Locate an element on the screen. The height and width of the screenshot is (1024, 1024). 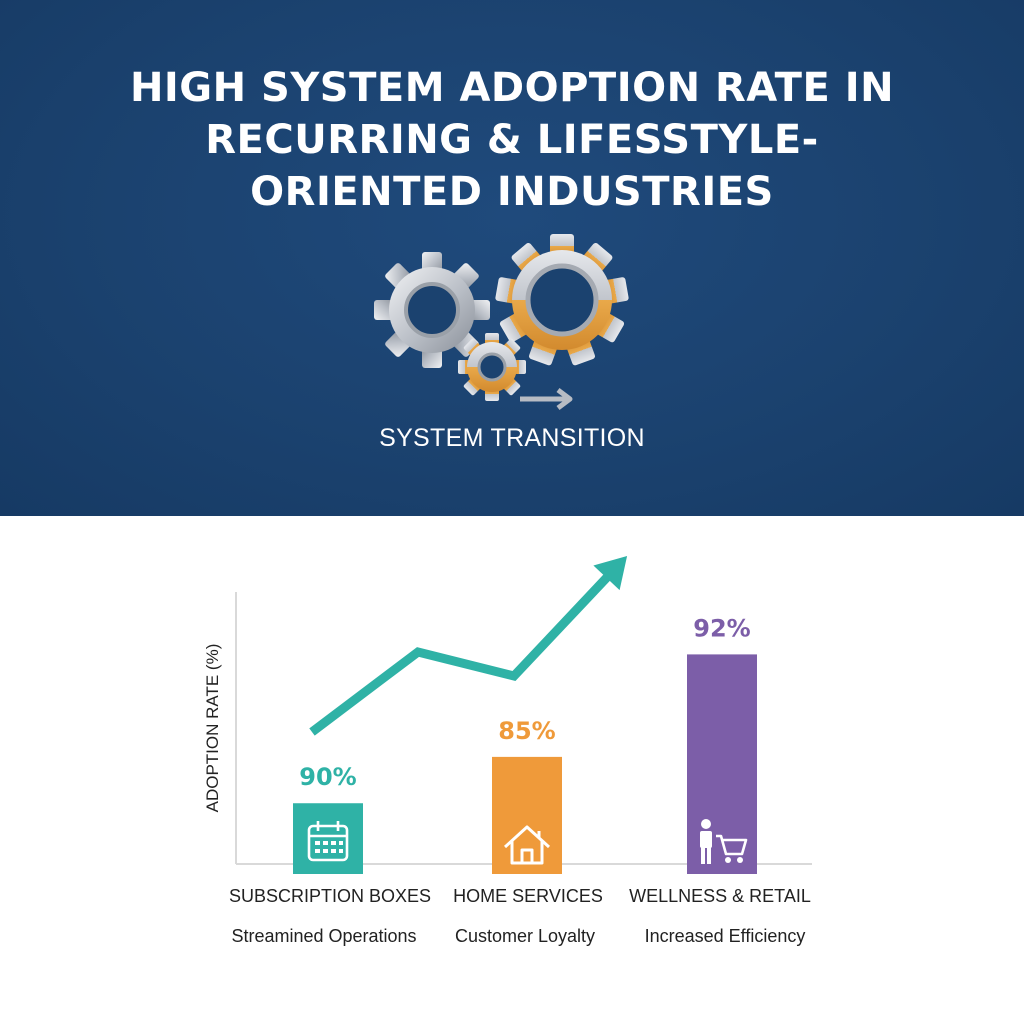
category-label-subscription-boxes: SUBSCRIPTION BOXES is located at coordinates (330, 896).